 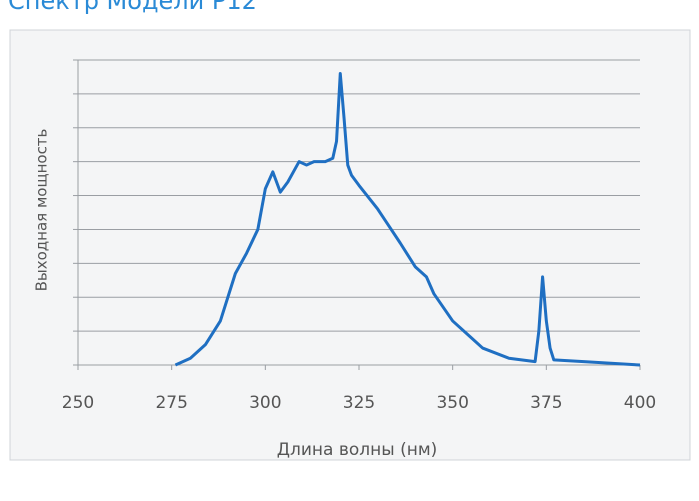 I want to click on x-tick-label: 375, so click(x=546, y=403).